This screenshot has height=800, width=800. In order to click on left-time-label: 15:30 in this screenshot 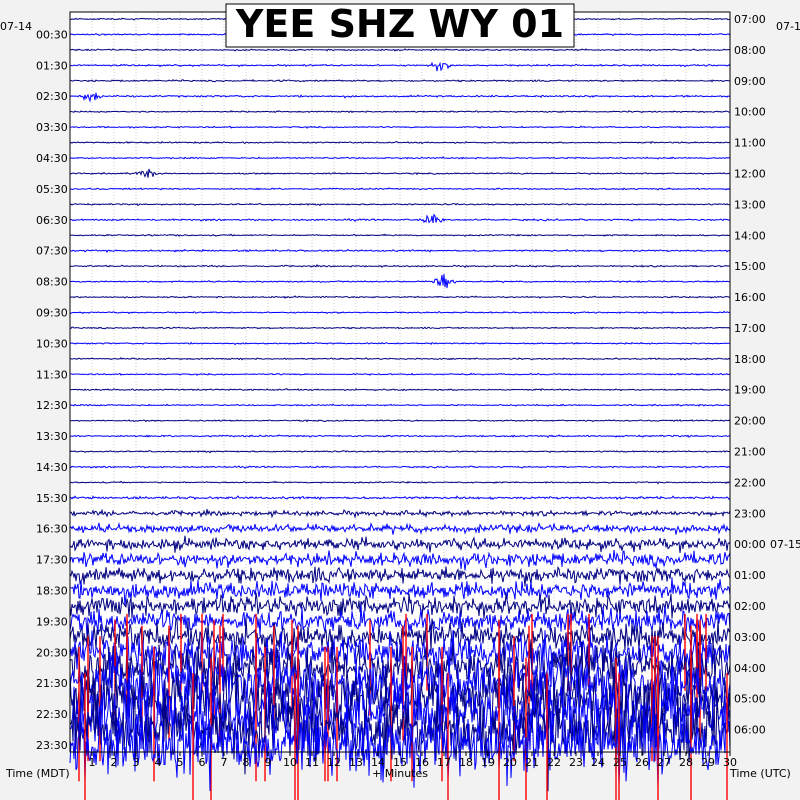, I will do `click(52, 498)`.